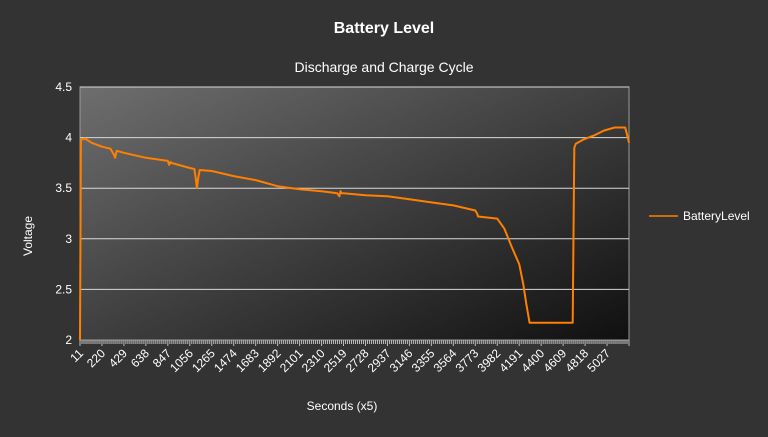  What do you see at coordinates (269, 360) in the screenshot?
I see `x-tick-label: 1892` at bounding box center [269, 360].